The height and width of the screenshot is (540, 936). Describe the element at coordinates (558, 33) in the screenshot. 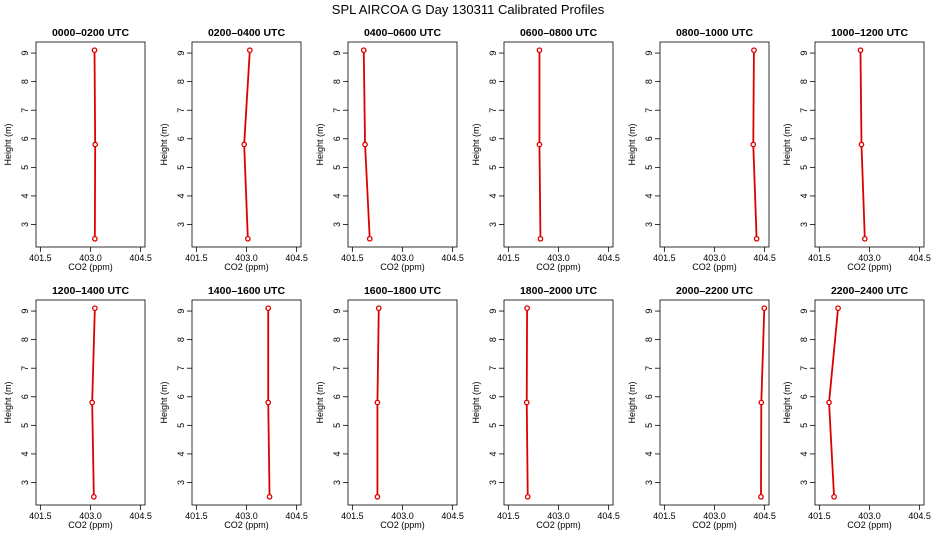

I see `panel-title: 0600–0800 UTC` at that location.